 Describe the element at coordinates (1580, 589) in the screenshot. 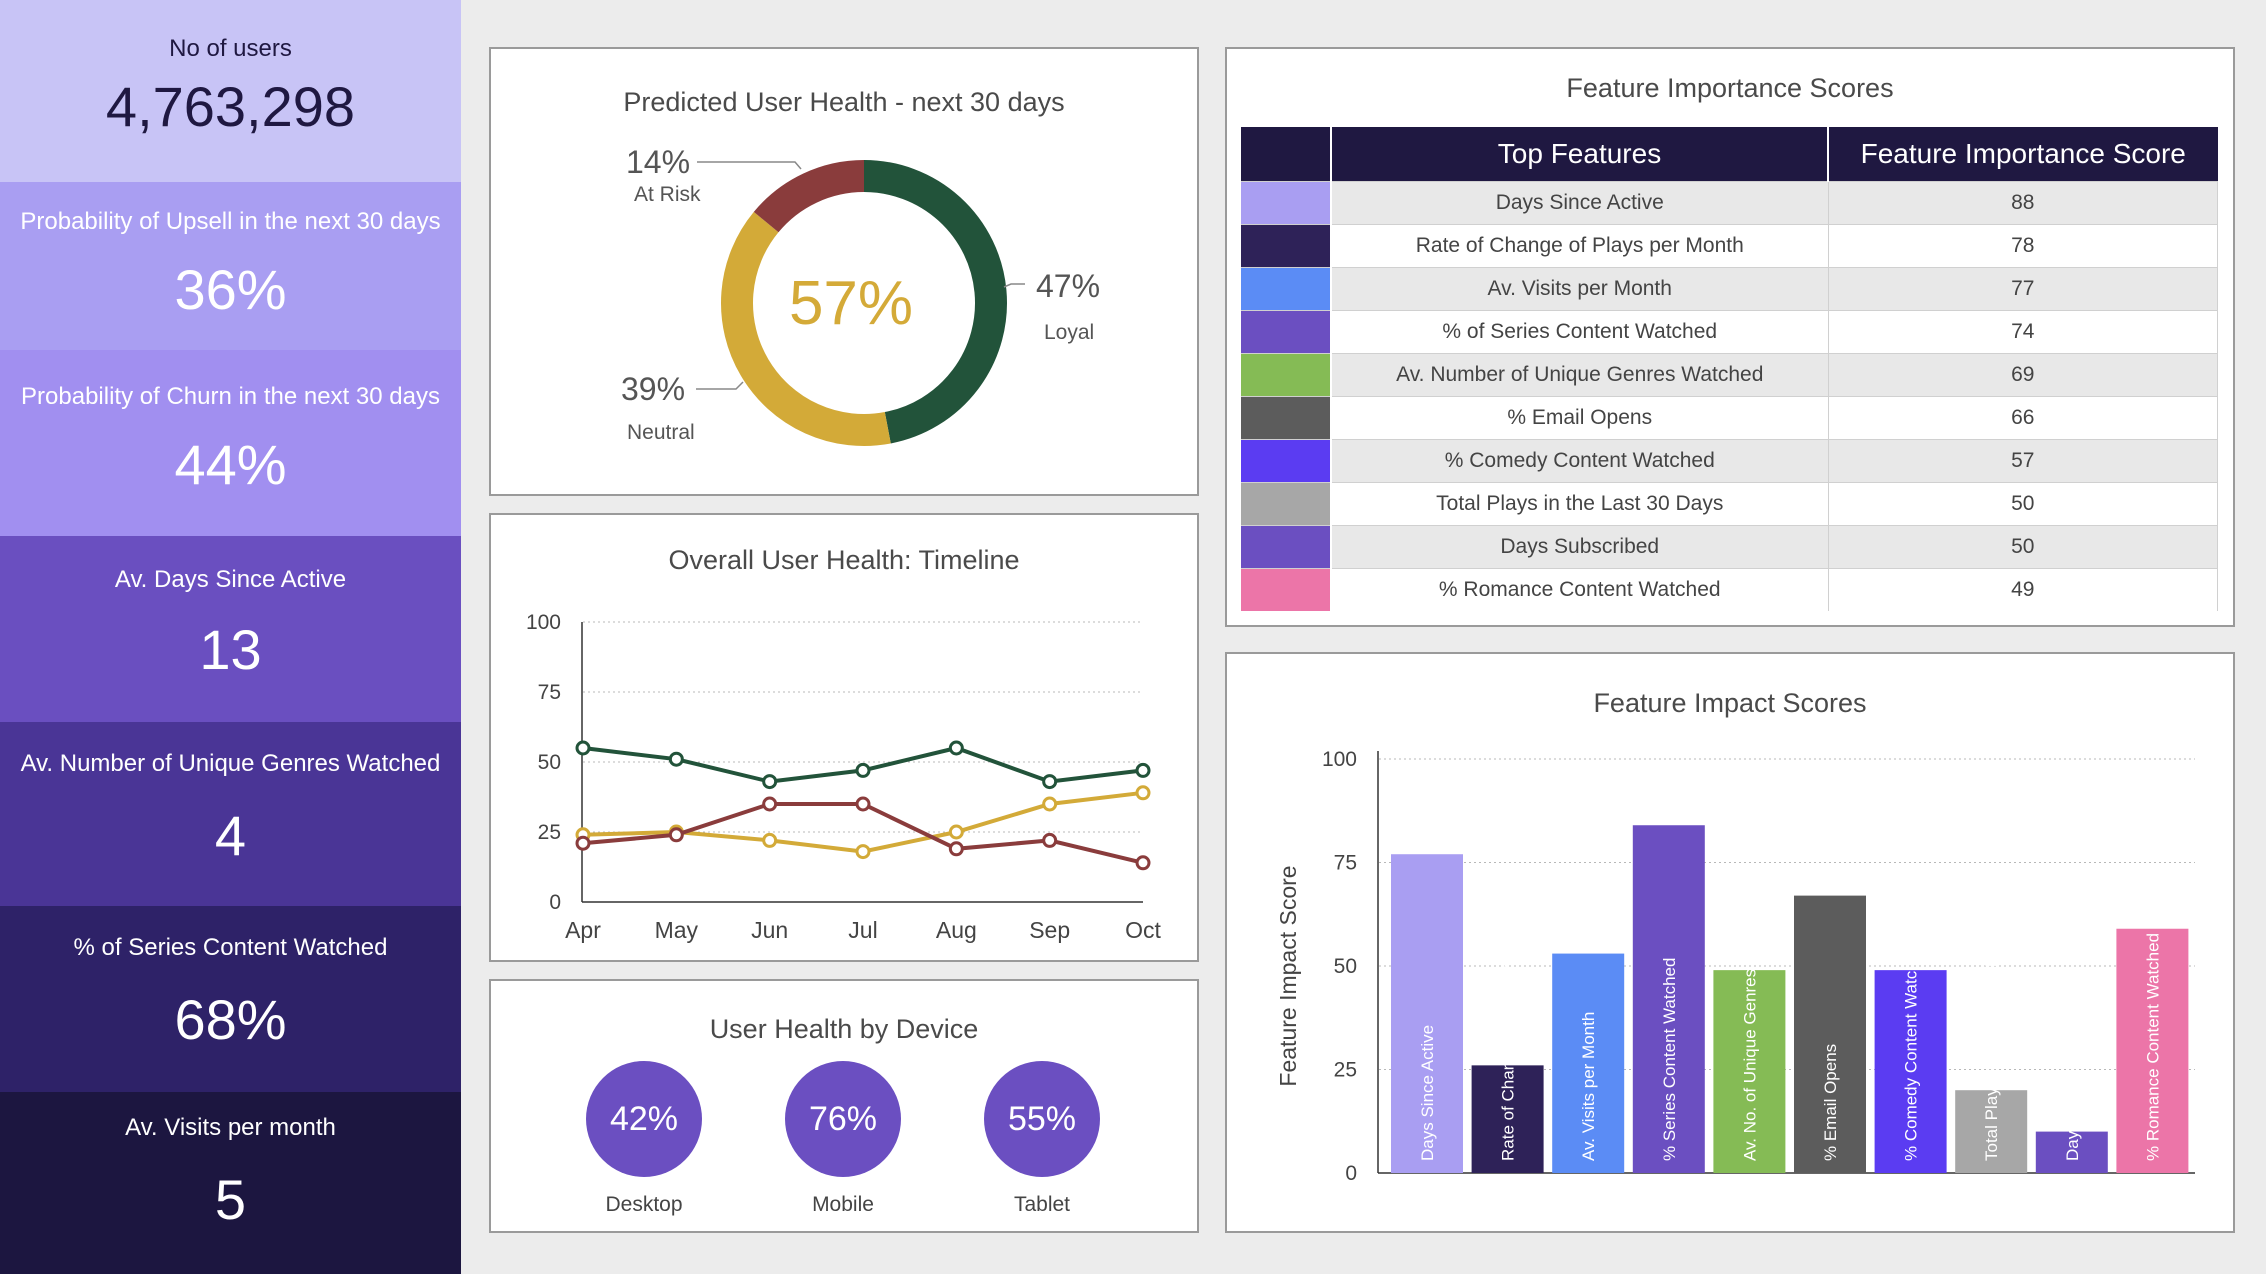

I see `feature-name-cell: % Romance Content Watched` at that location.